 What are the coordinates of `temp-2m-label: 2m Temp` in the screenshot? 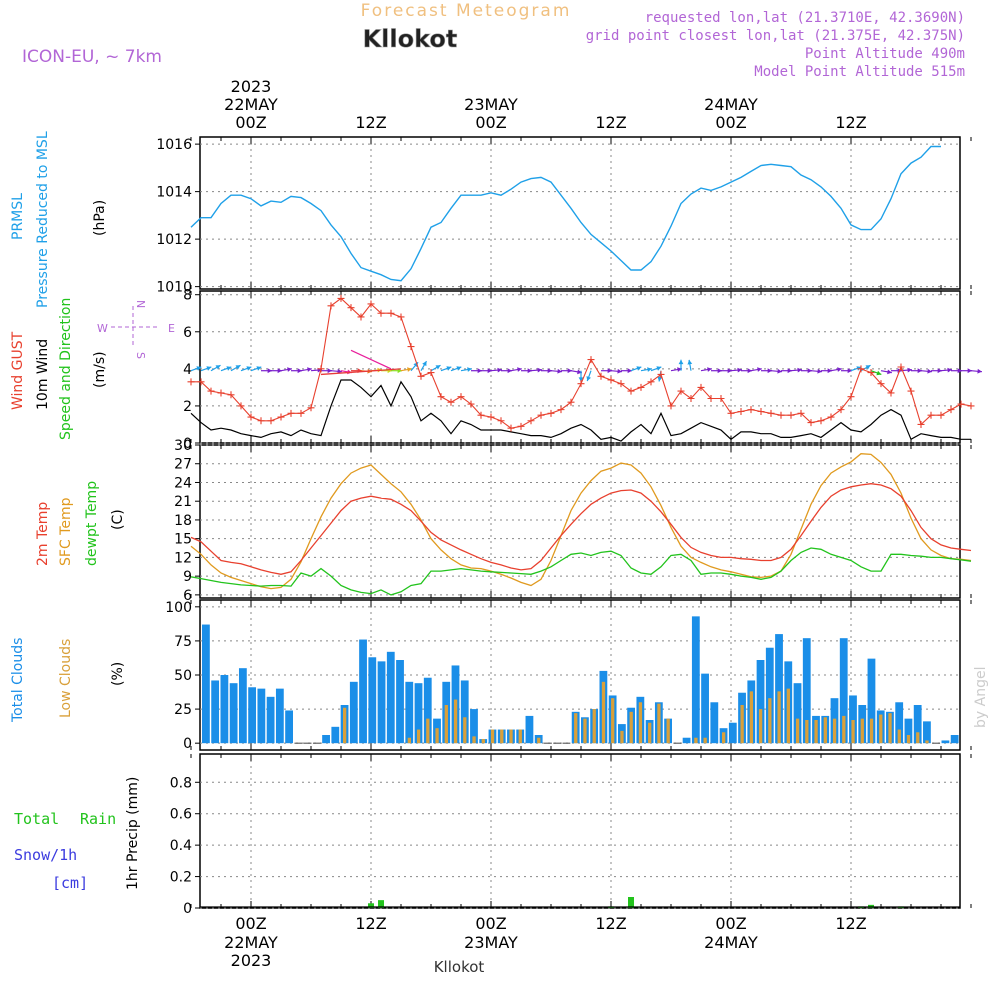 It's located at (43, 534).